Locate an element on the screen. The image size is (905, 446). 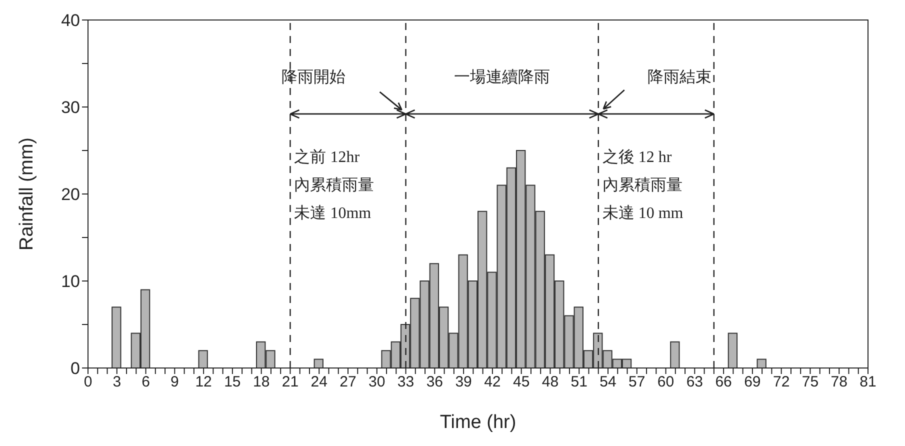
x-tick-label: 69 is located at coordinates (752, 382).